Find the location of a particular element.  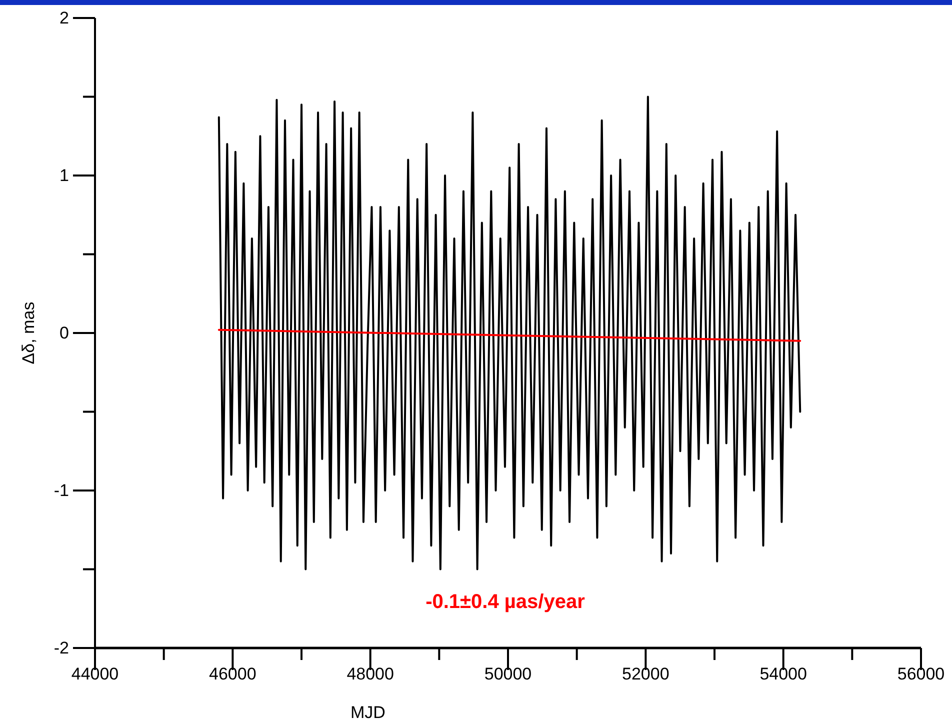

annotation: -0.1±0.4 µas/year is located at coordinates (506, 602).